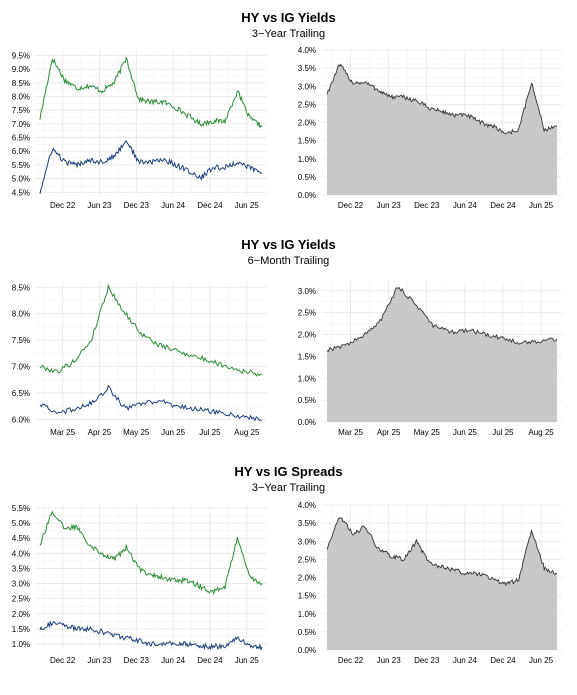 Image resolution: width=577 pixels, height=695 pixels. What do you see at coordinates (21, 55) in the screenshot?
I see `y-tick-label: 9.5%` at bounding box center [21, 55].